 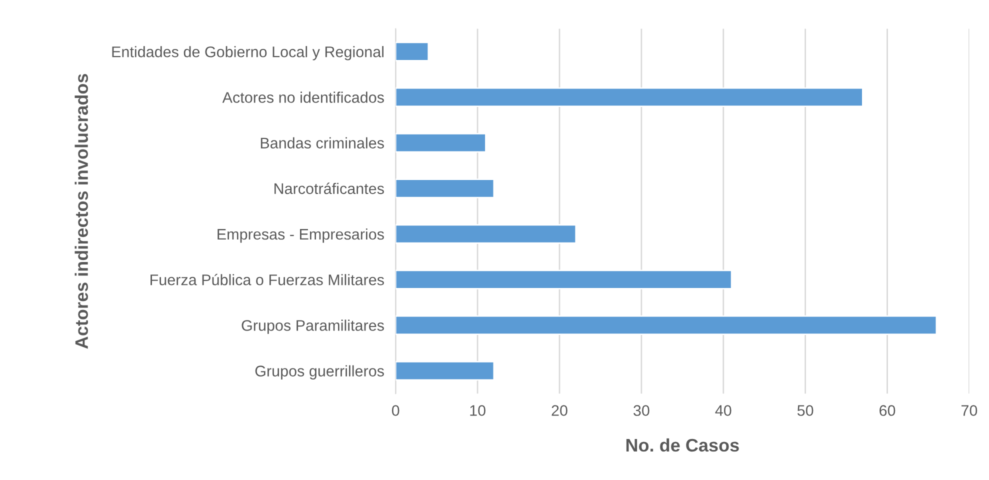 What do you see at coordinates (81, 211) in the screenshot?
I see `y-axis-title: Actores indirectos involucrados` at bounding box center [81, 211].